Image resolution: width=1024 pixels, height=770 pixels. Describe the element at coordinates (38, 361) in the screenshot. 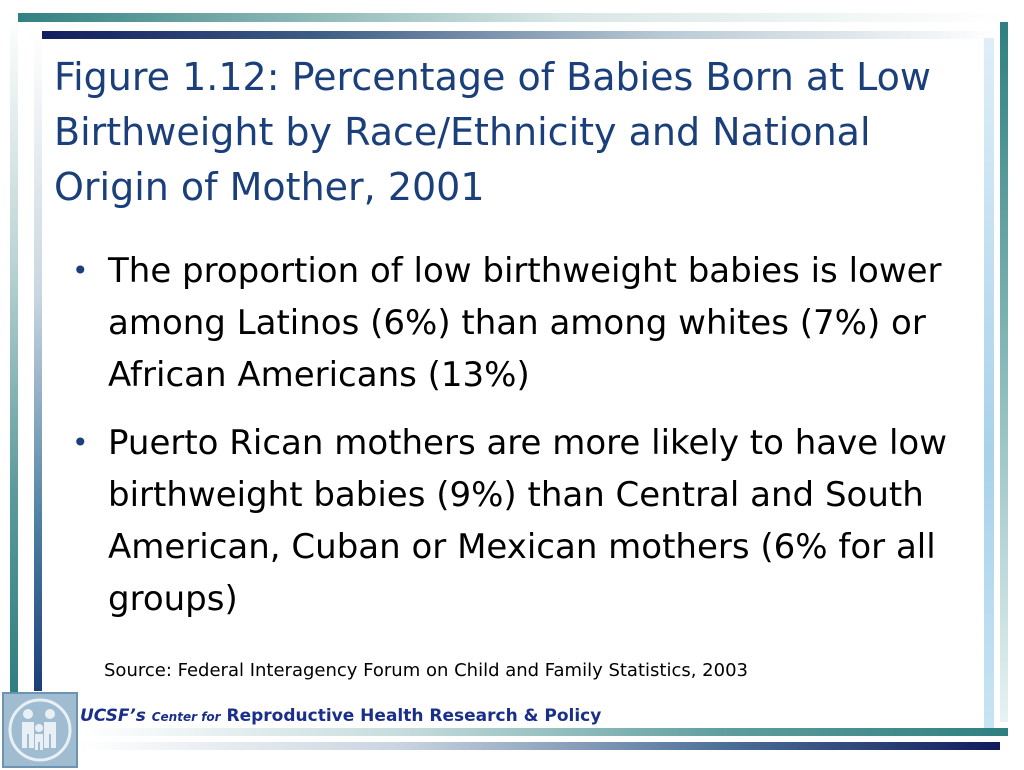

I see `left-decorative-bar-navy` at that location.